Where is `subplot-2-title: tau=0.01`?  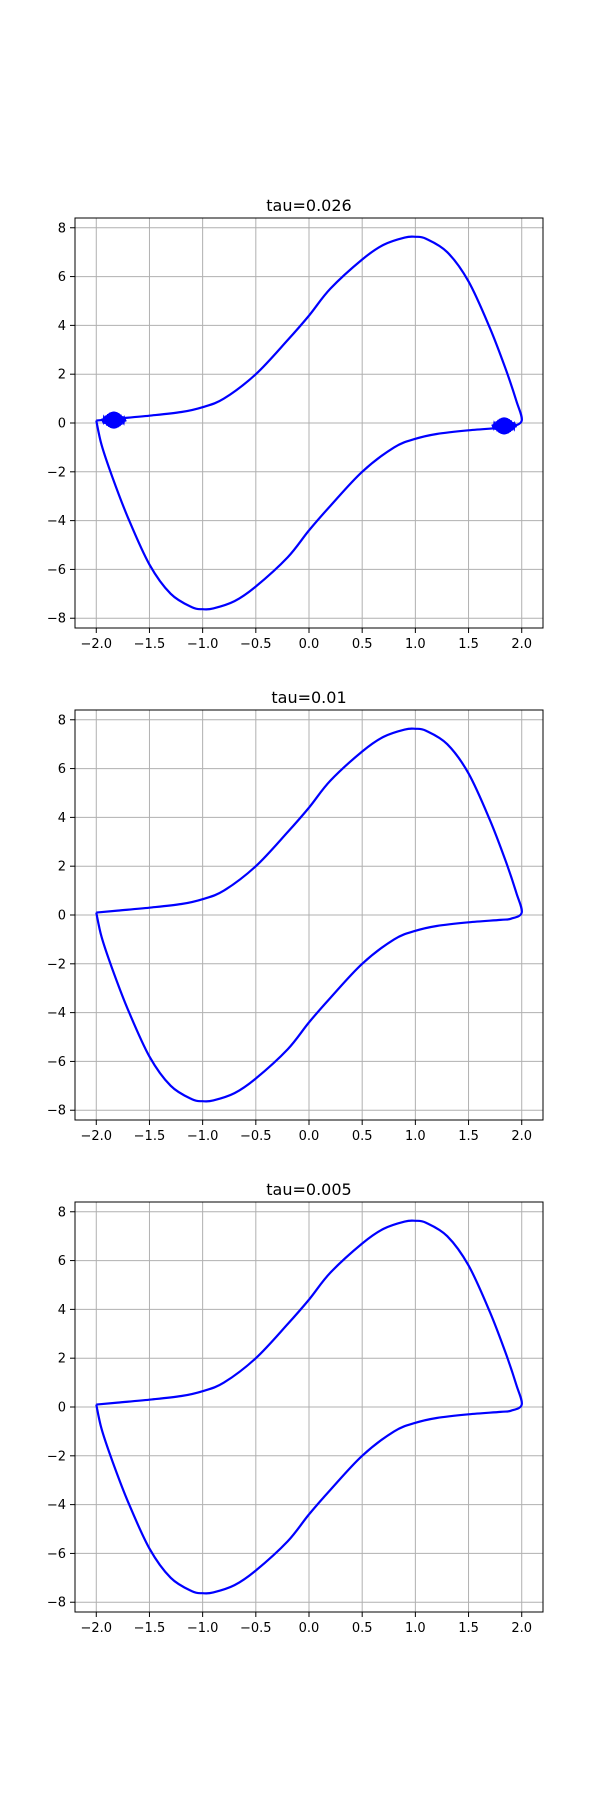
subplot-2-title: tau=0.01 is located at coordinates (308, 697).